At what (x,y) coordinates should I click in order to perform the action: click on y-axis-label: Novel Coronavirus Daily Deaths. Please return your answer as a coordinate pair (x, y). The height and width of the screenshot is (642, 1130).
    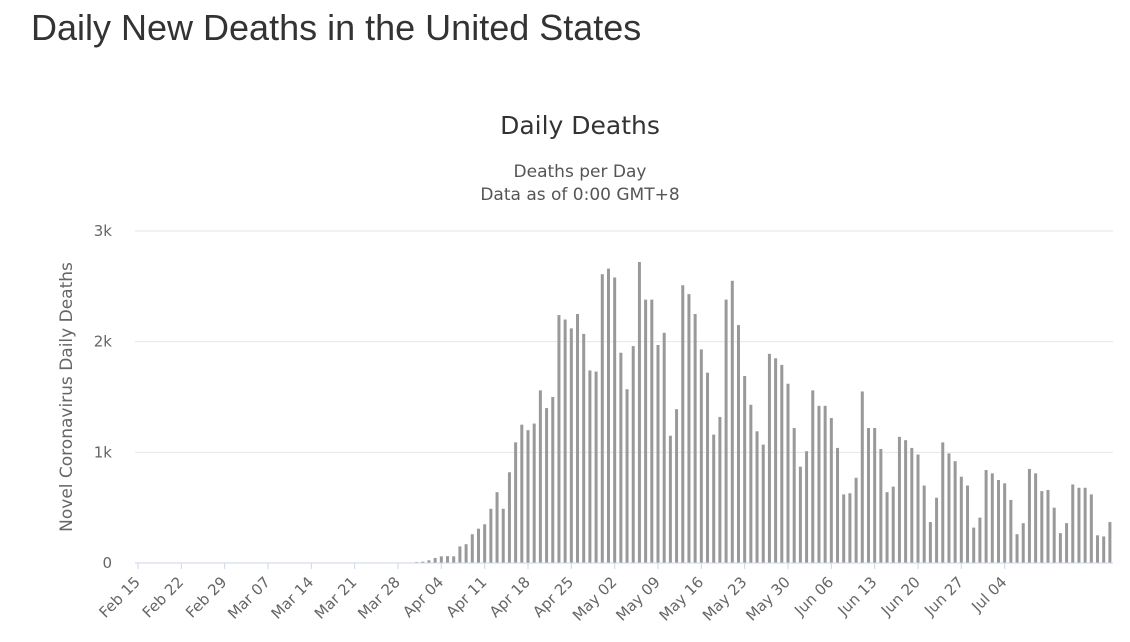
    Looking at the image, I should click on (67, 397).